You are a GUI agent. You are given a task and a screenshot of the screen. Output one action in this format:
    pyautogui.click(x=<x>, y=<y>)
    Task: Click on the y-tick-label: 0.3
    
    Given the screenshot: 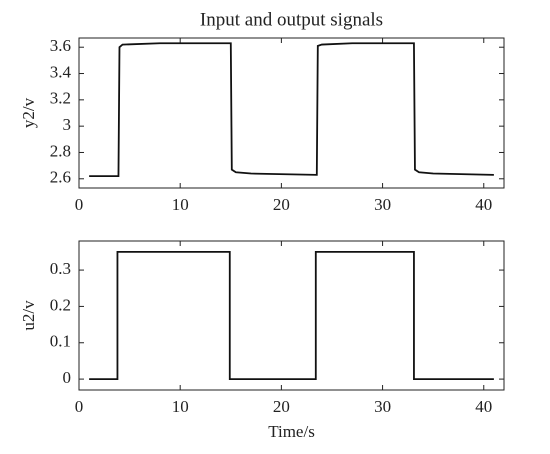 What is the action you would take?
    pyautogui.click(x=60, y=268)
    